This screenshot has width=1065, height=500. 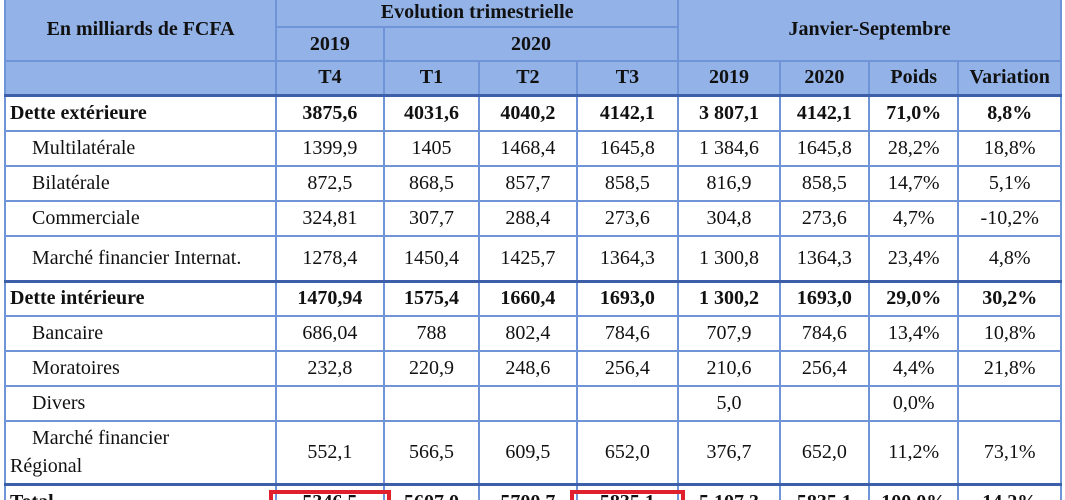 I want to click on col-header-t2: T2, so click(x=528, y=78).